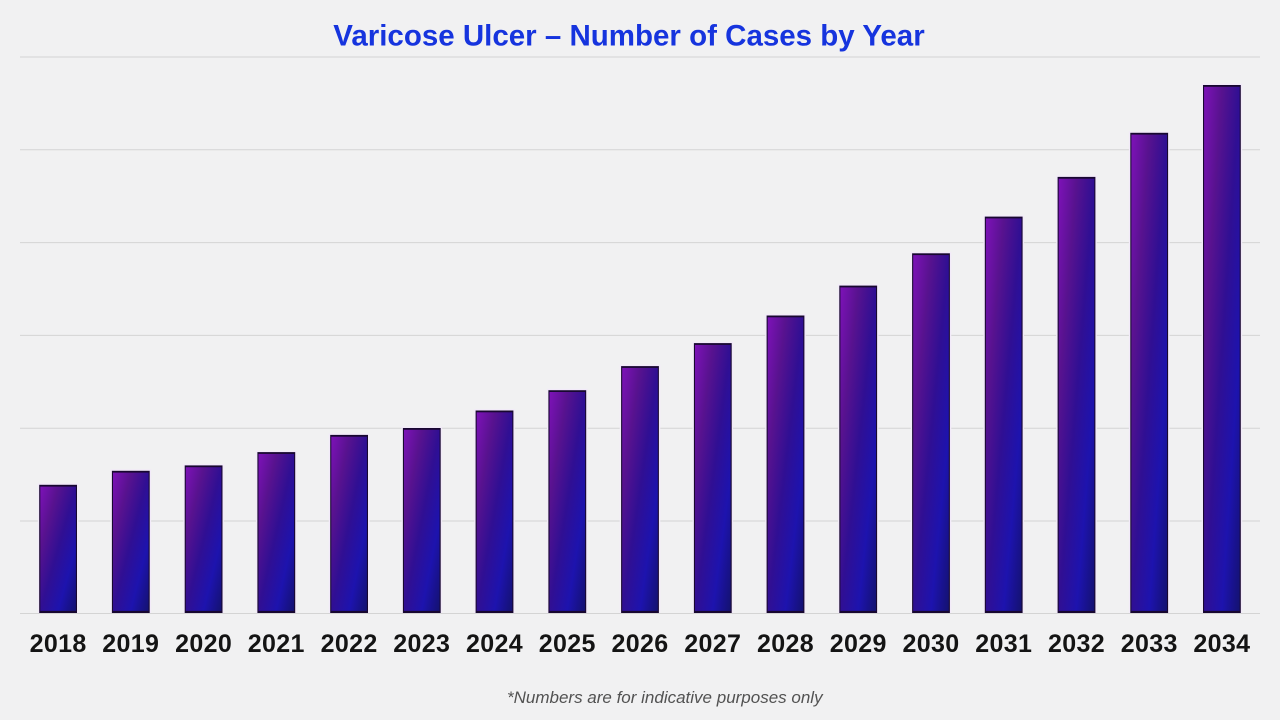 The image size is (1280, 720). Describe the element at coordinates (1221, 644) in the screenshot. I see `svg-text: 2034` at that location.